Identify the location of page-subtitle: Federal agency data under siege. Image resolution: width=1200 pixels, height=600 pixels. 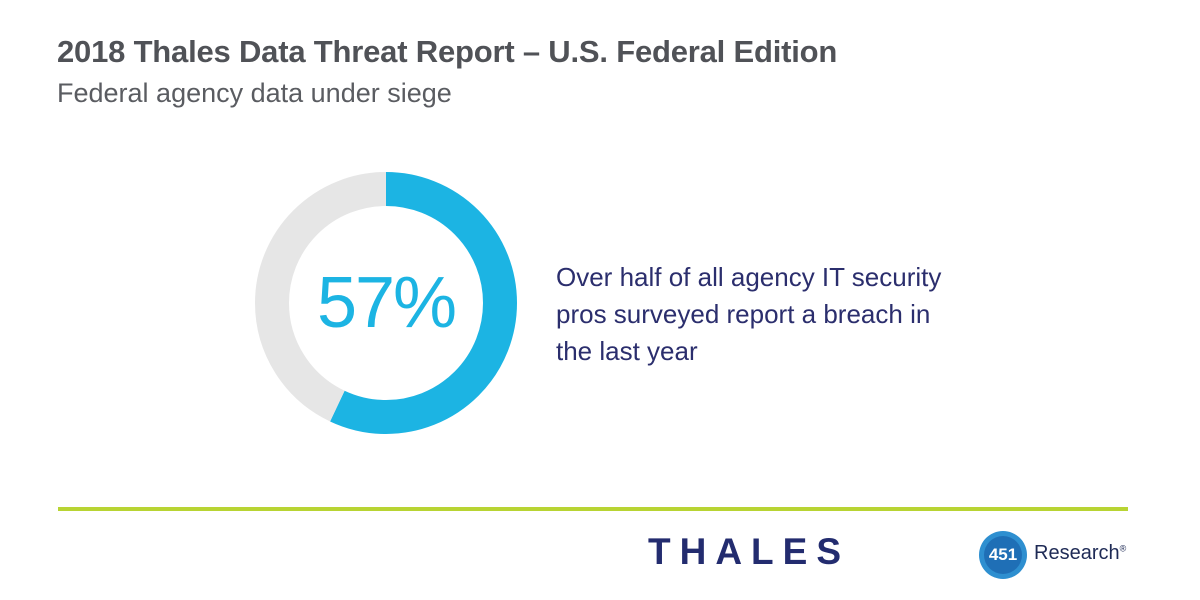
(254, 93).